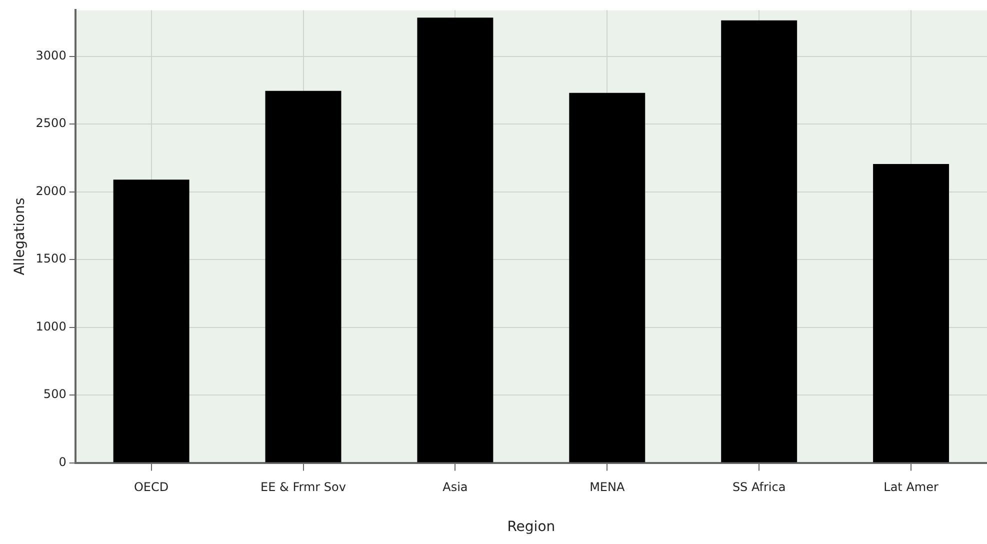 The image size is (987, 544). Describe the element at coordinates (54, 394) in the screenshot. I see `y-tick-label: 500` at that location.